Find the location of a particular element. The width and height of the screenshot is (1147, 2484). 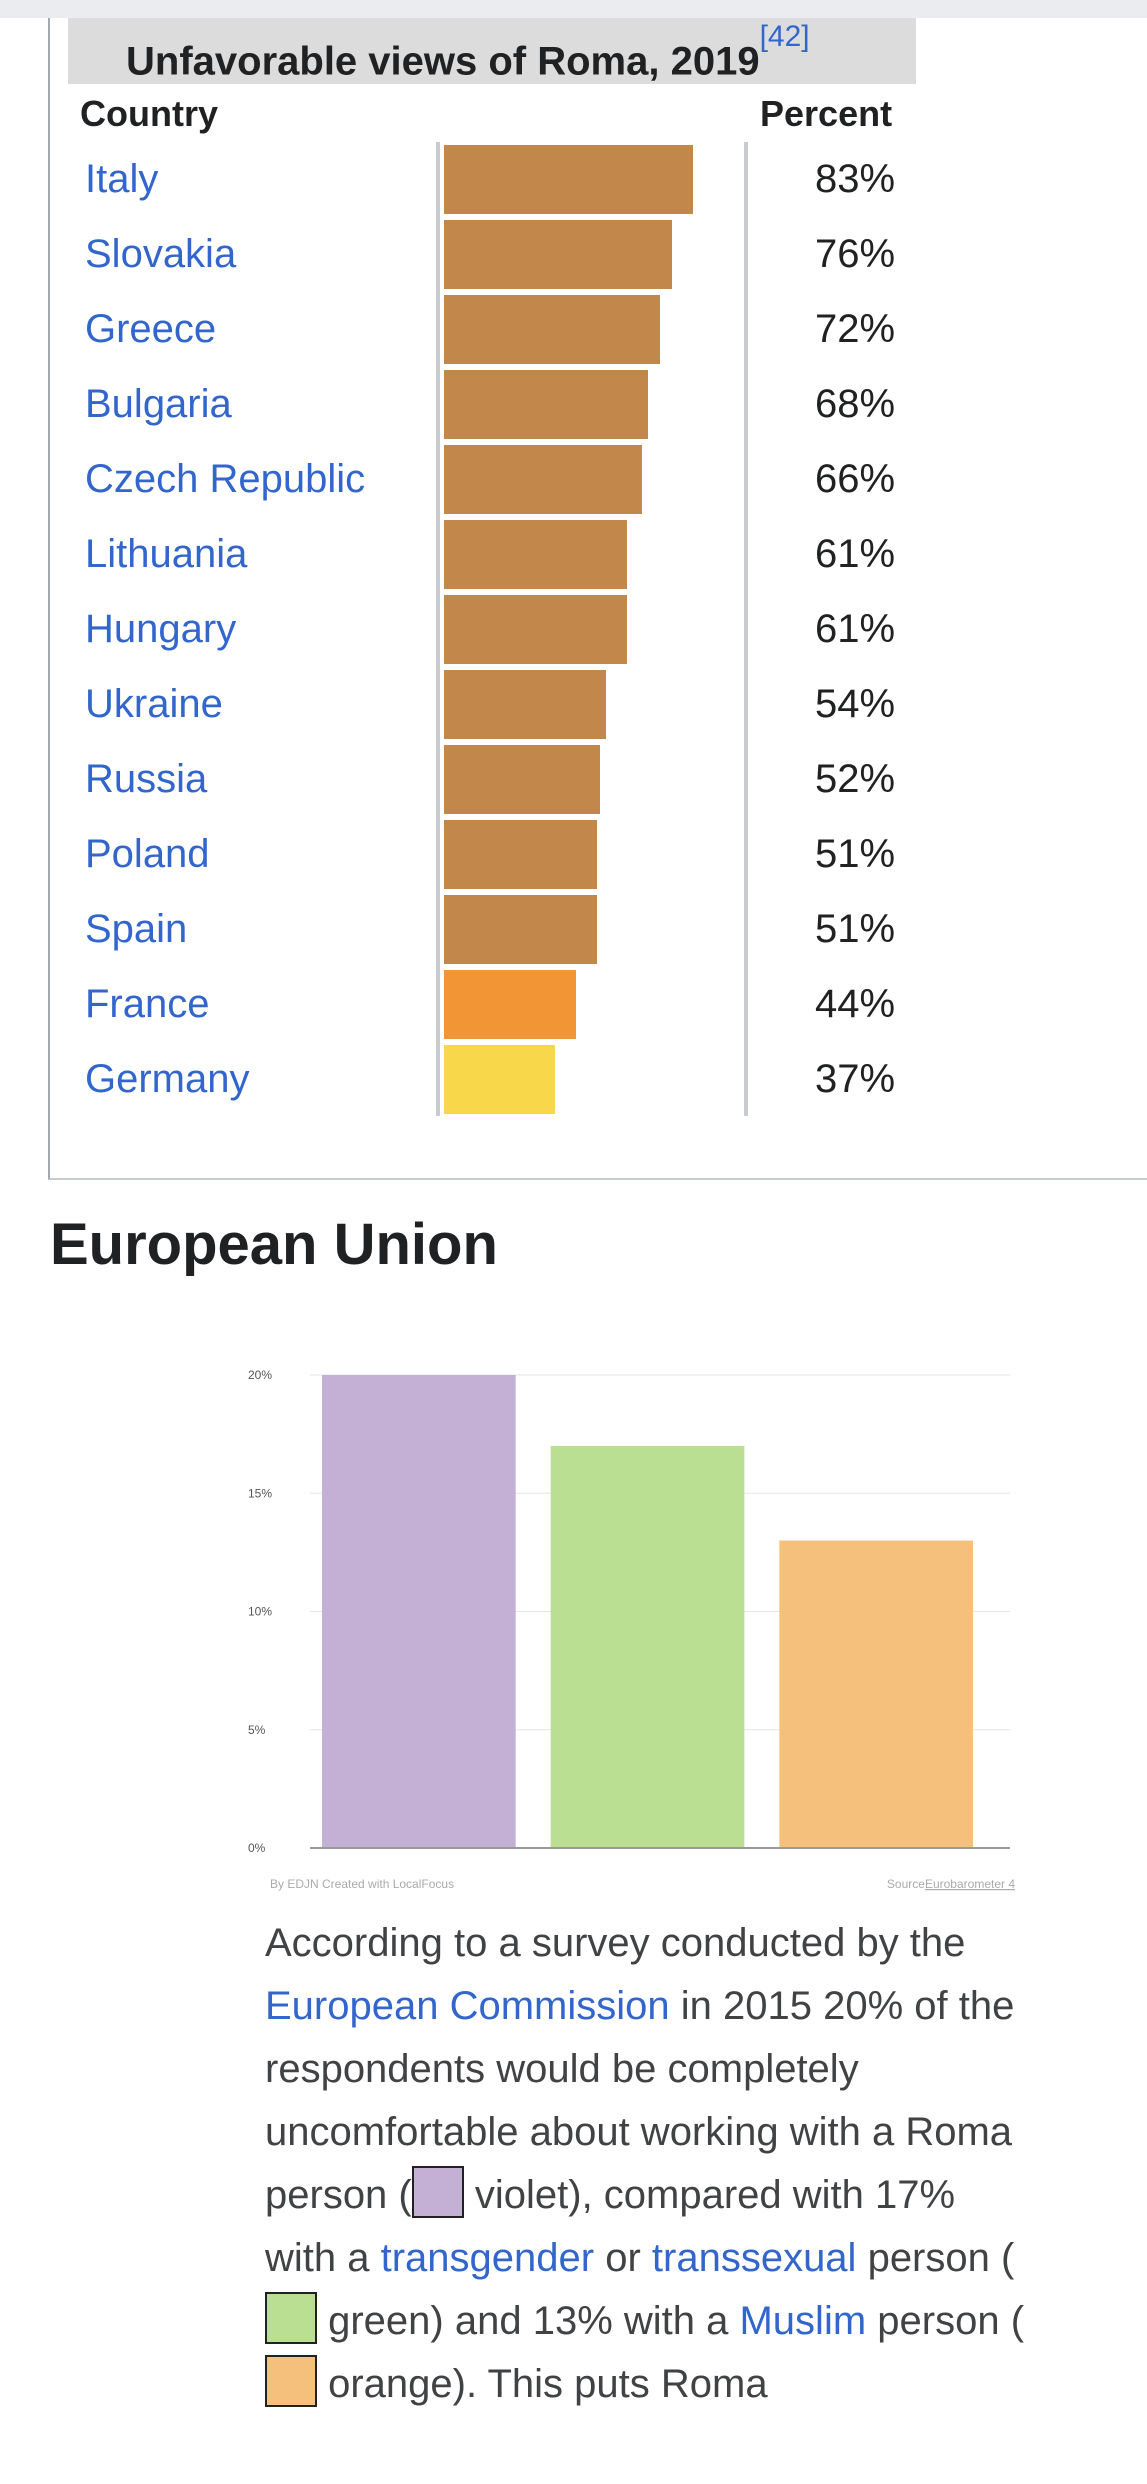

table-caption: Unfavorable views of Roma, 2019[42] is located at coordinates (492, 51).